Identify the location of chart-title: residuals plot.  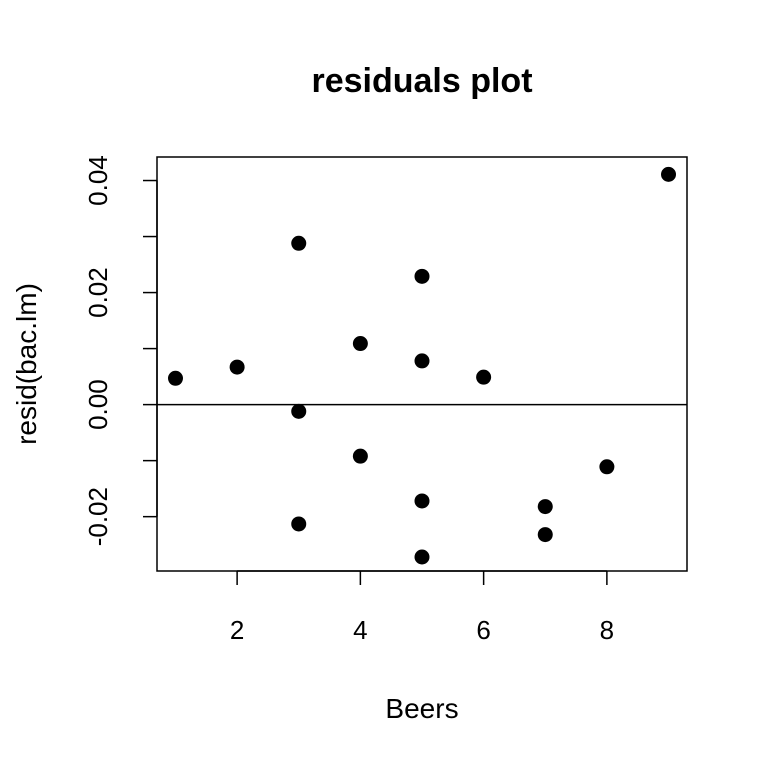
(421, 81).